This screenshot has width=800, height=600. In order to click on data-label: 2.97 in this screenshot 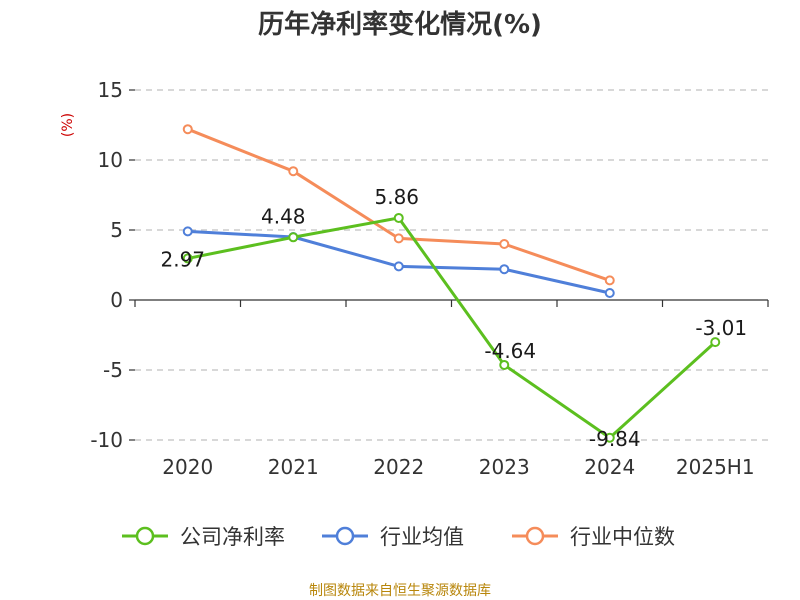, I will do `click(182, 259)`.